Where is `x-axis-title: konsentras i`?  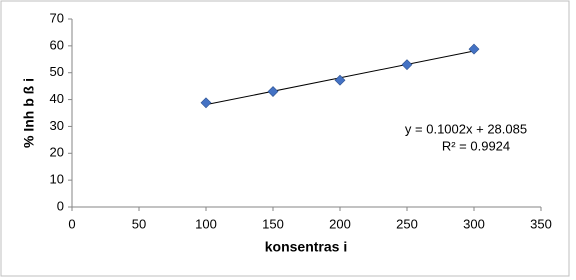 x-axis-title: konsentras i is located at coordinates (306, 247).